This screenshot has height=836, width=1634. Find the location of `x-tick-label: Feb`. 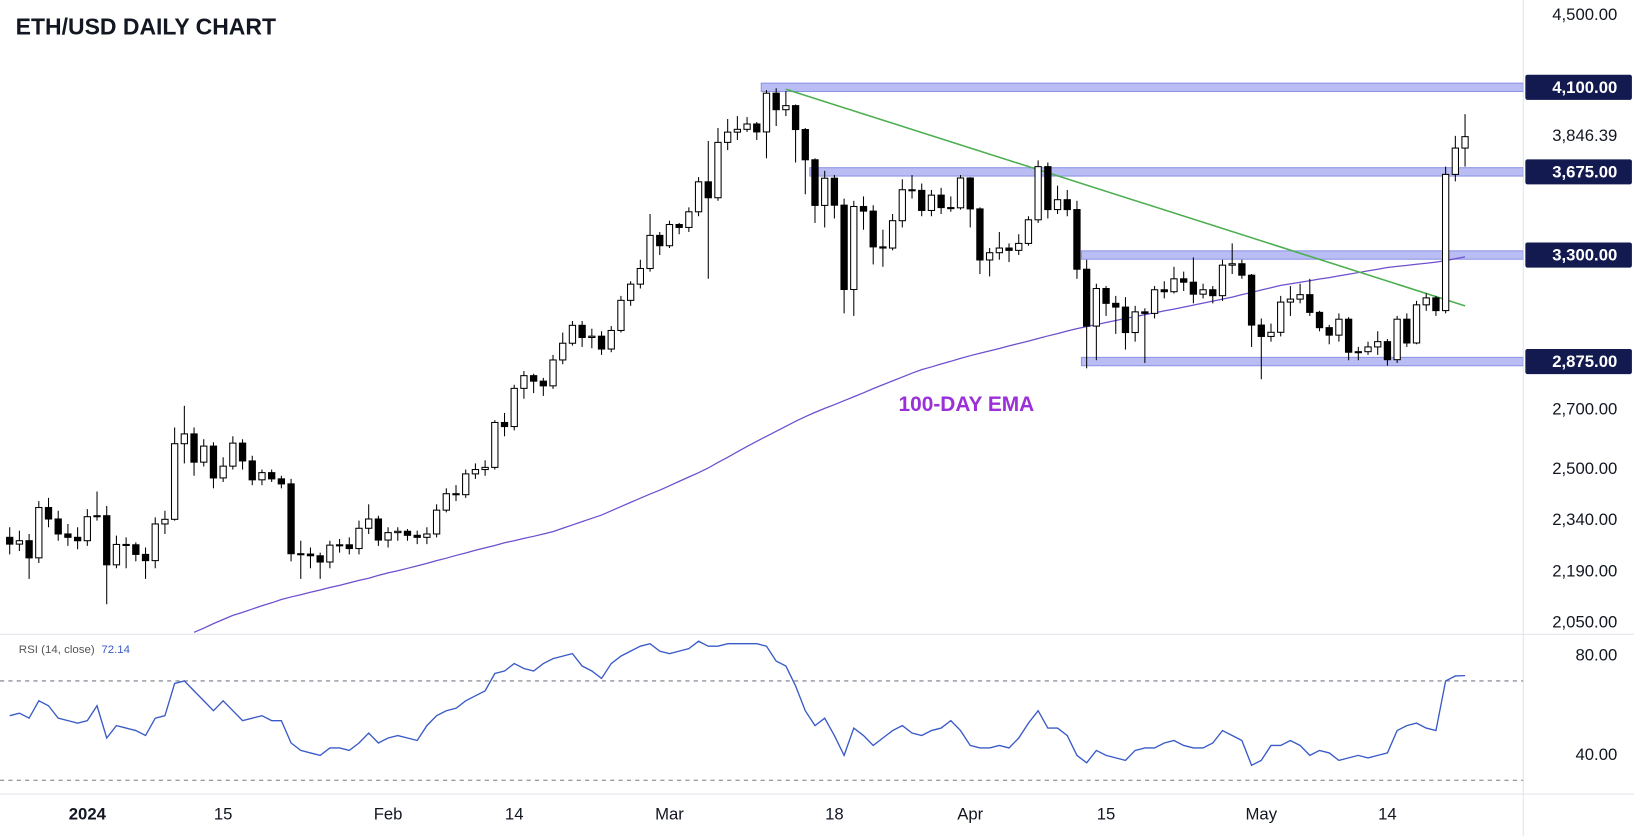

x-tick-label: Feb is located at coordinates (388, 813).